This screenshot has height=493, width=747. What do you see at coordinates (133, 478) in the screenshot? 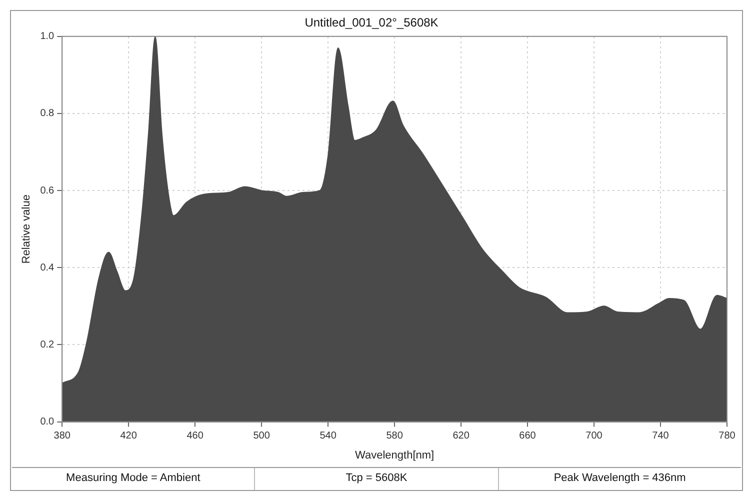
I see `text: Measuring Mode = Ambient` at bounding box center [133, 478].